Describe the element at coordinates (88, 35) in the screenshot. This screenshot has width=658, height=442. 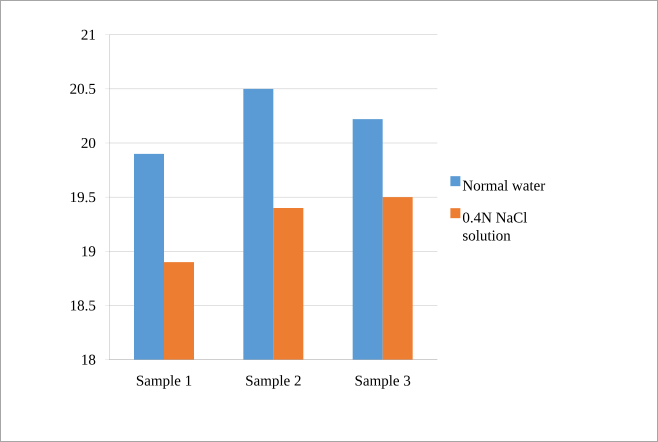
I see `y-tick-label: 21` at that location.